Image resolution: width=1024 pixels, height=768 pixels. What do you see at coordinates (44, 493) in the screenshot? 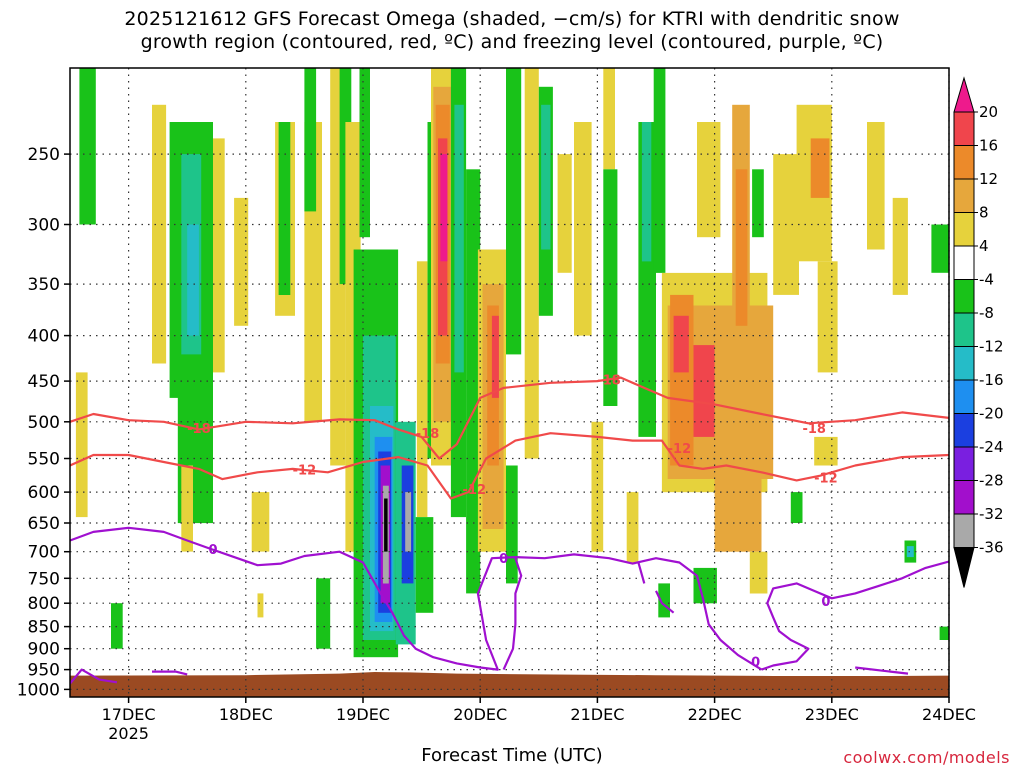
I see `y-tick-label: 600` at bounding box center [44, 493].